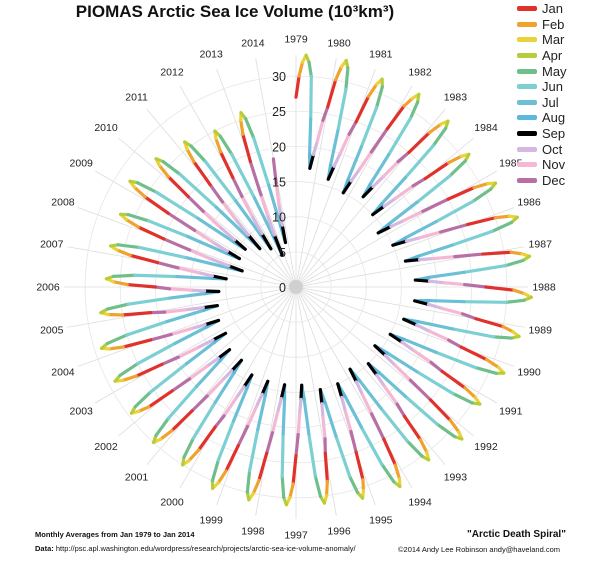 The height and width of the screenshot is (561, 599). What do you see at coordinates (296, 287) in the screenshot?
I see `grid-ring` at bounding box center [296, 287].